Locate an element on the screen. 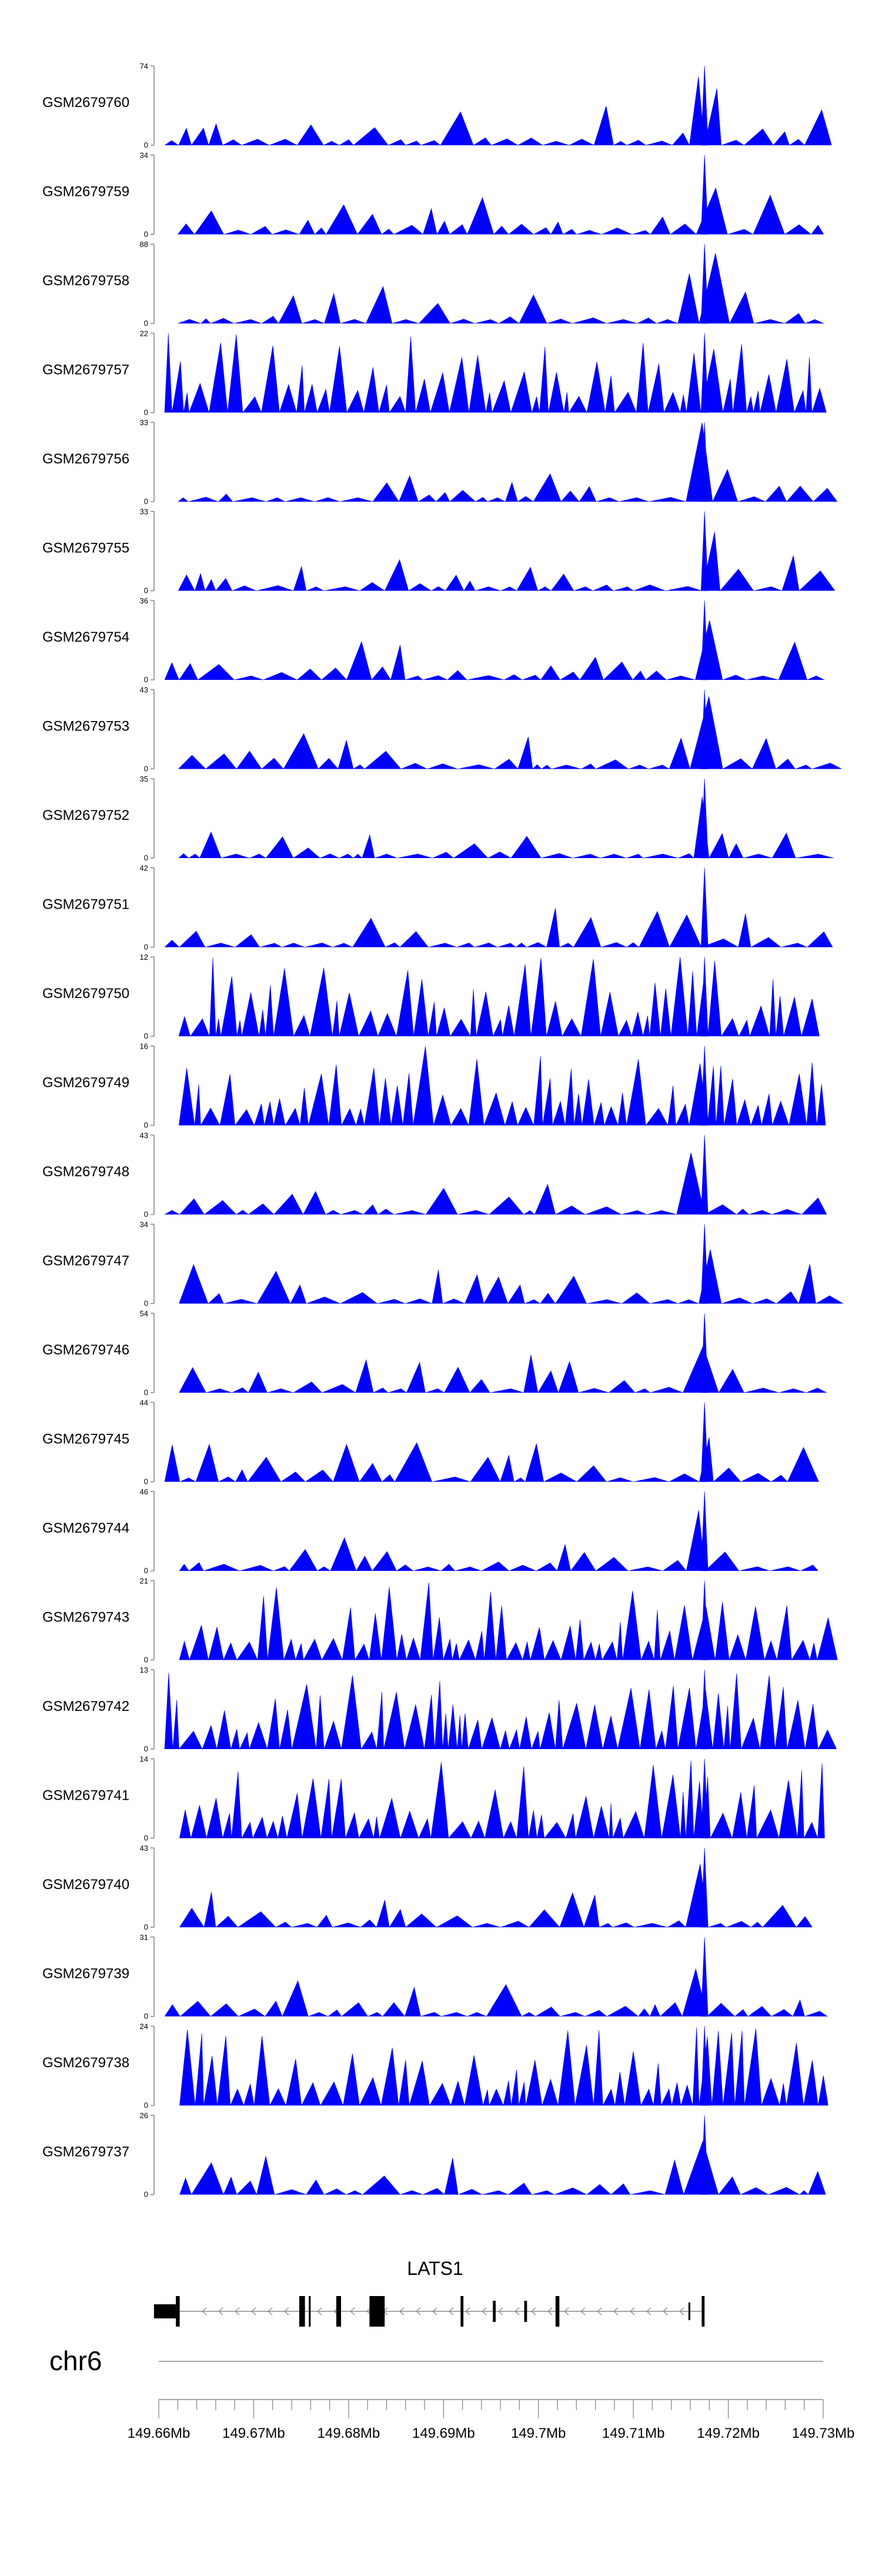  track-GSM2679753: GSM2679753 43 0 is located at coordinates (442, 729).